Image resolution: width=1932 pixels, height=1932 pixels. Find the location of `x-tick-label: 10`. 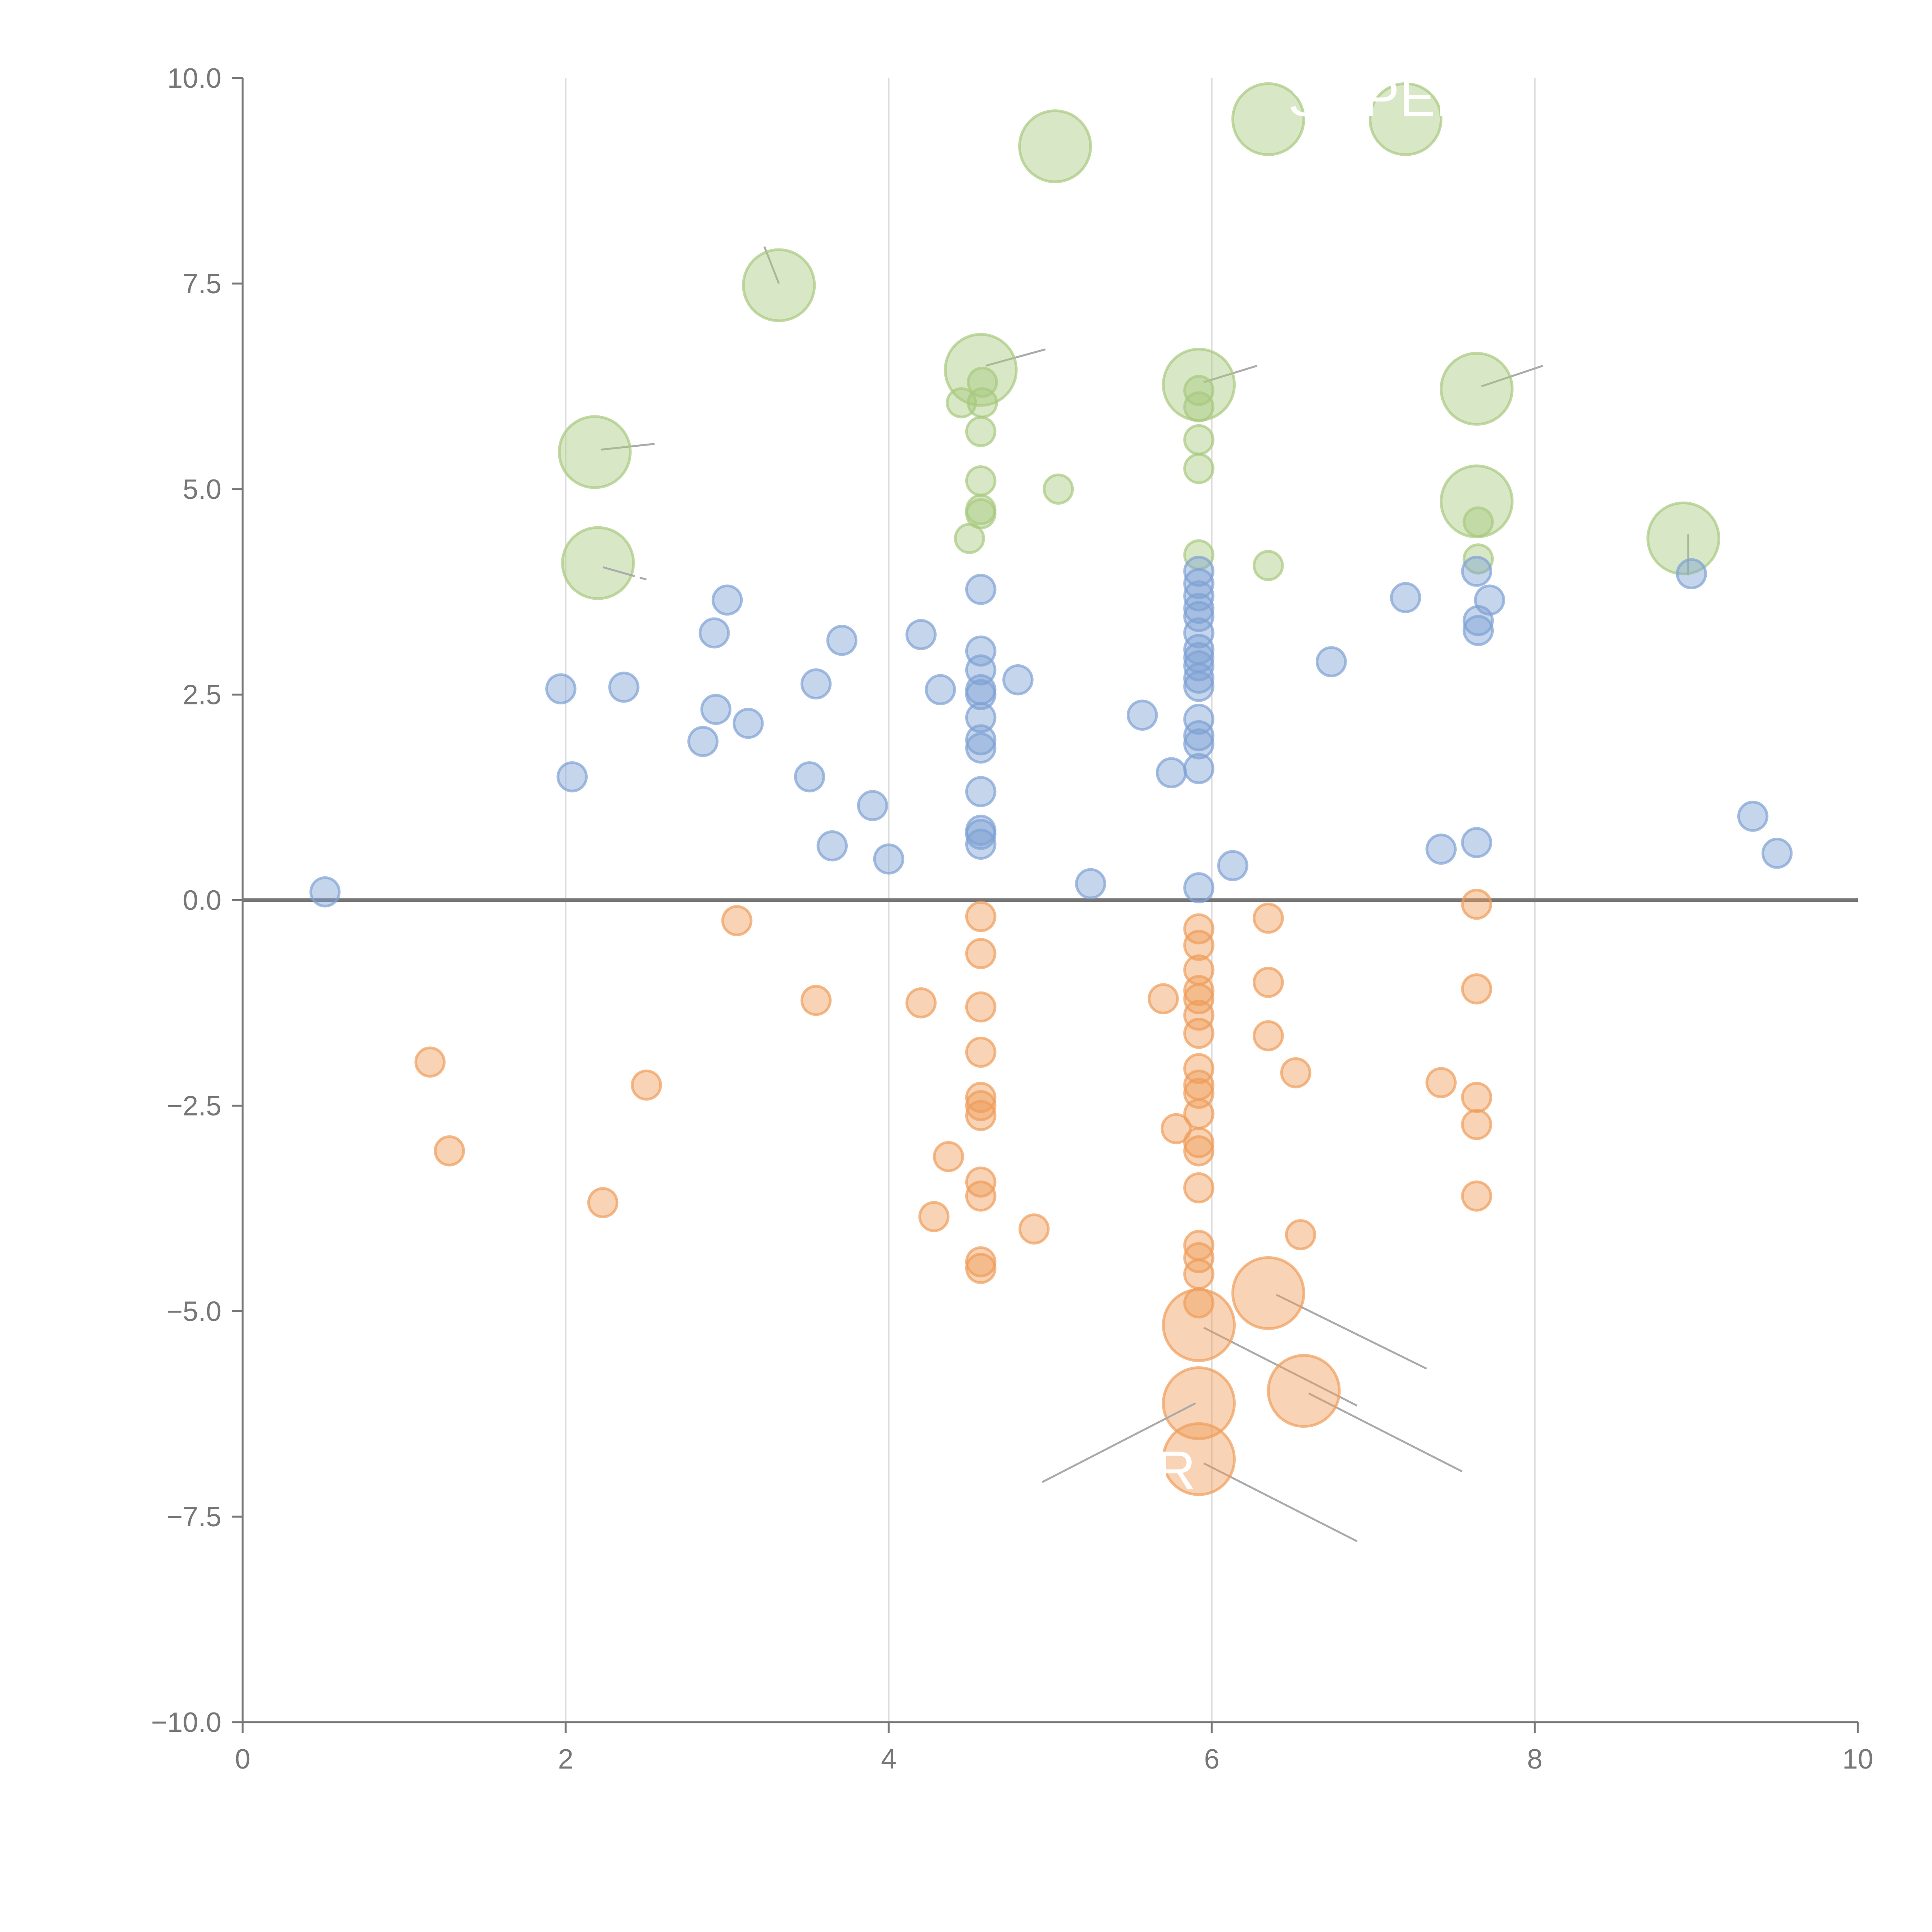

x-tick-label: 10 is located at coordinates (1857, 1759).